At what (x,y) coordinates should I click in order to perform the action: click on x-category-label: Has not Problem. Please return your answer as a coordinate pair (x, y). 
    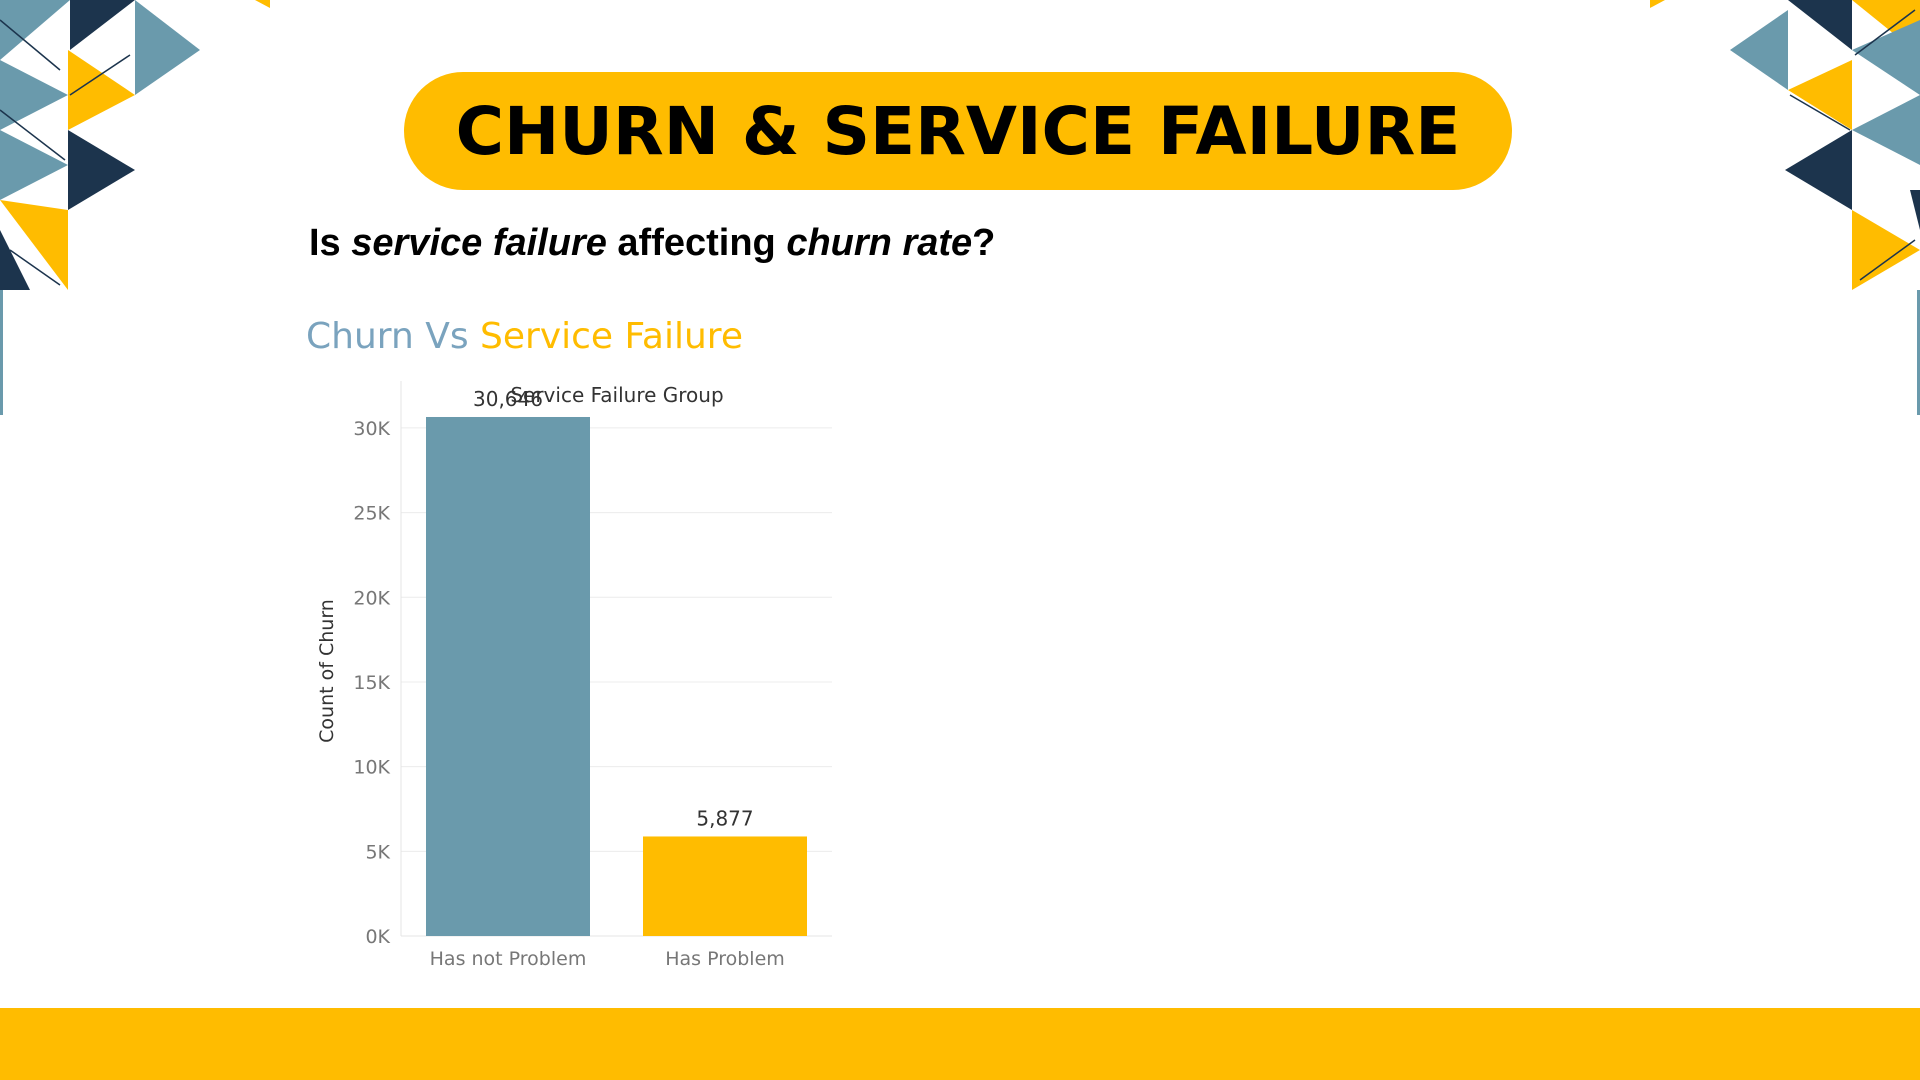
    Looking at the image, I should click on (508, 959).